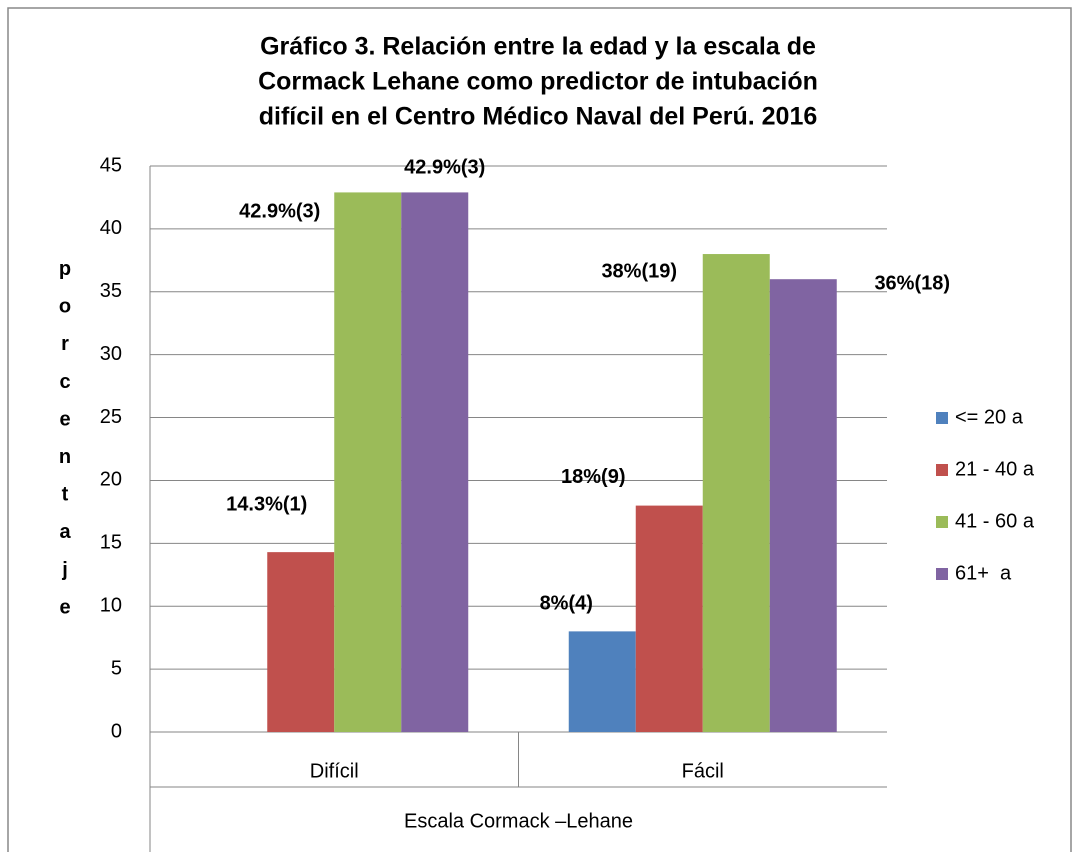 The height and width of the screenshot is (852, 1079). What do you see at coordinates (989, 417) in the screenshot?
I see `legend-label: <= 20 a` at bounding box center [989, 417].